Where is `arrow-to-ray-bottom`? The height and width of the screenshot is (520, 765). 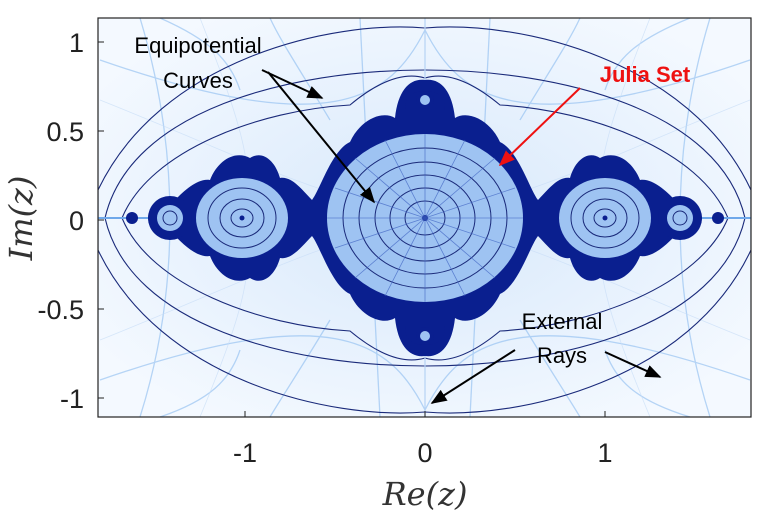 arrow-to-ray-bottom is located at coordinates (473, 376).